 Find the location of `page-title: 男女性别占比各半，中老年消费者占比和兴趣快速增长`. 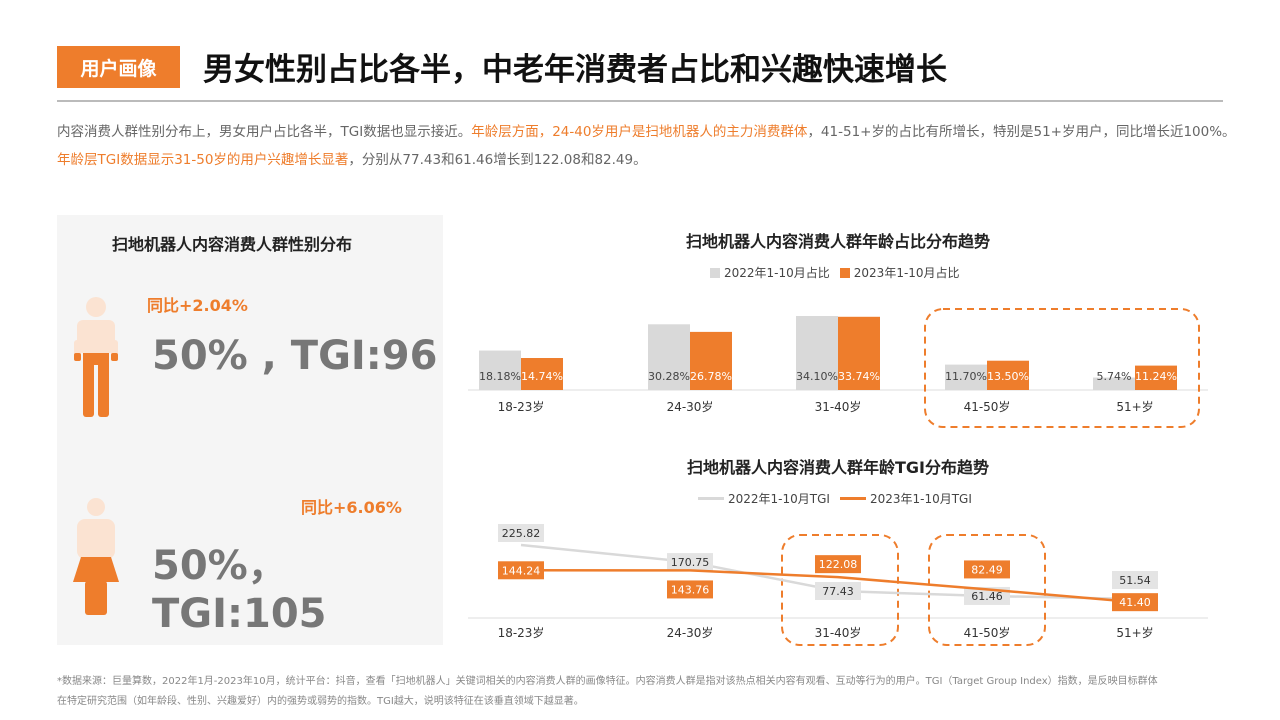

page-title: 男女性别占比各半，中老年消费者占比和兴趣快速增长 is located at coordinates (575, 70).